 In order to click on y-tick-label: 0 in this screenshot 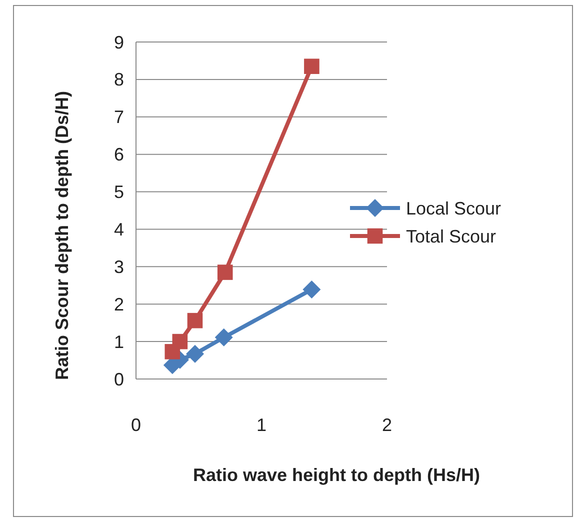, I will do `click(119, 379)`.